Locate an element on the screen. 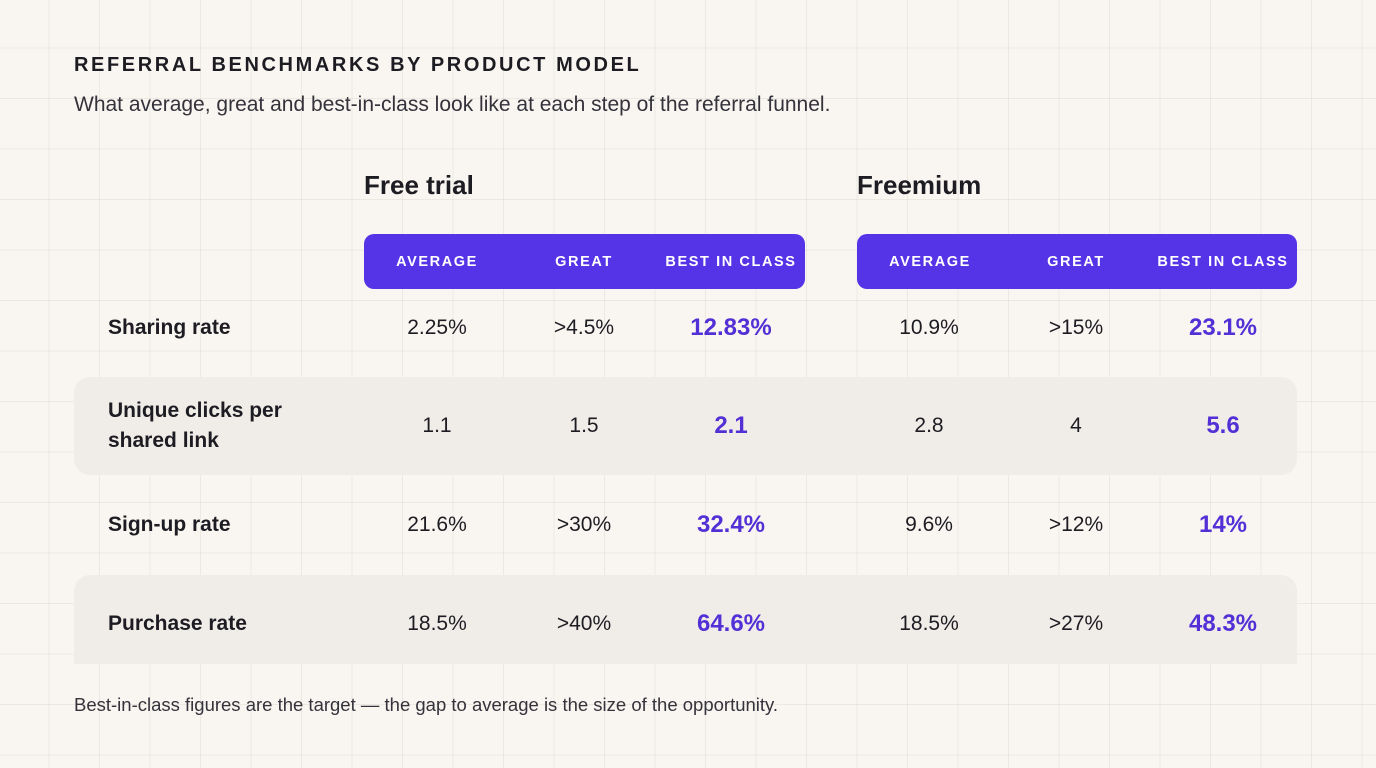 This screenshot has width=1376, height=768. row-label: Sharing rate is located at coordinates (169, 327).